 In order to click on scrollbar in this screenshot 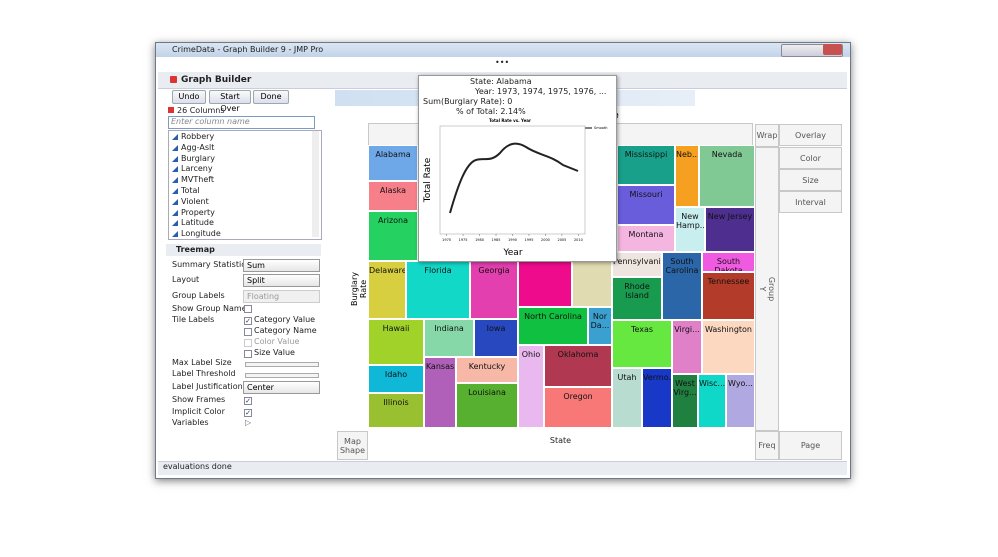, I will do `click(315, 184)`.